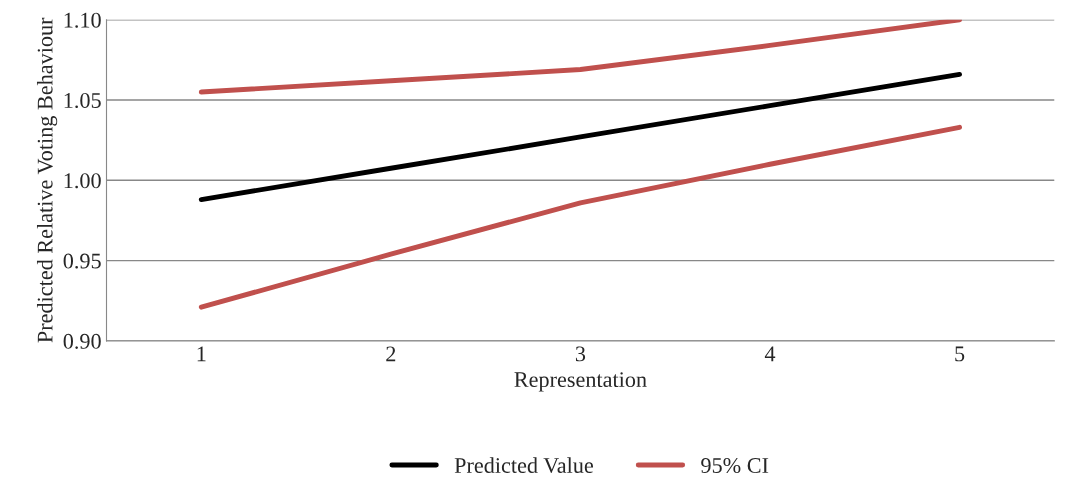 This screenshot has width=1065, height=494. I want to click on line-series, so click(580, 57).